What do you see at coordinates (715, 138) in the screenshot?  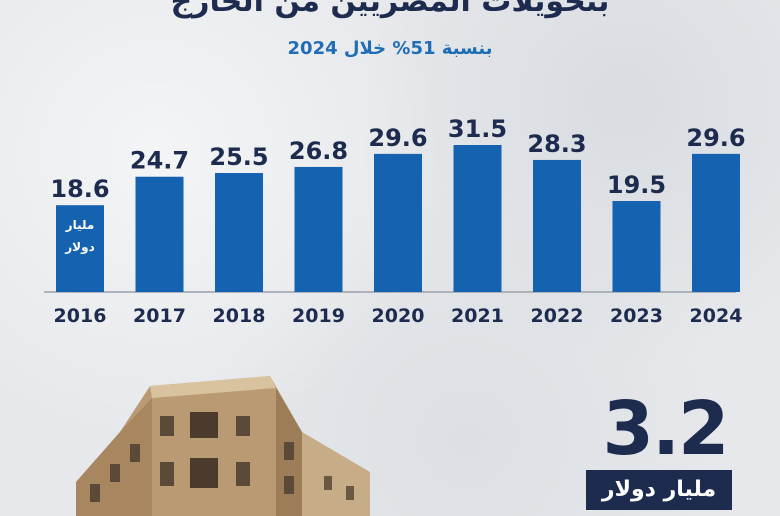 I see `value-label-2024: 29.6` at bounding box center [715, 138].